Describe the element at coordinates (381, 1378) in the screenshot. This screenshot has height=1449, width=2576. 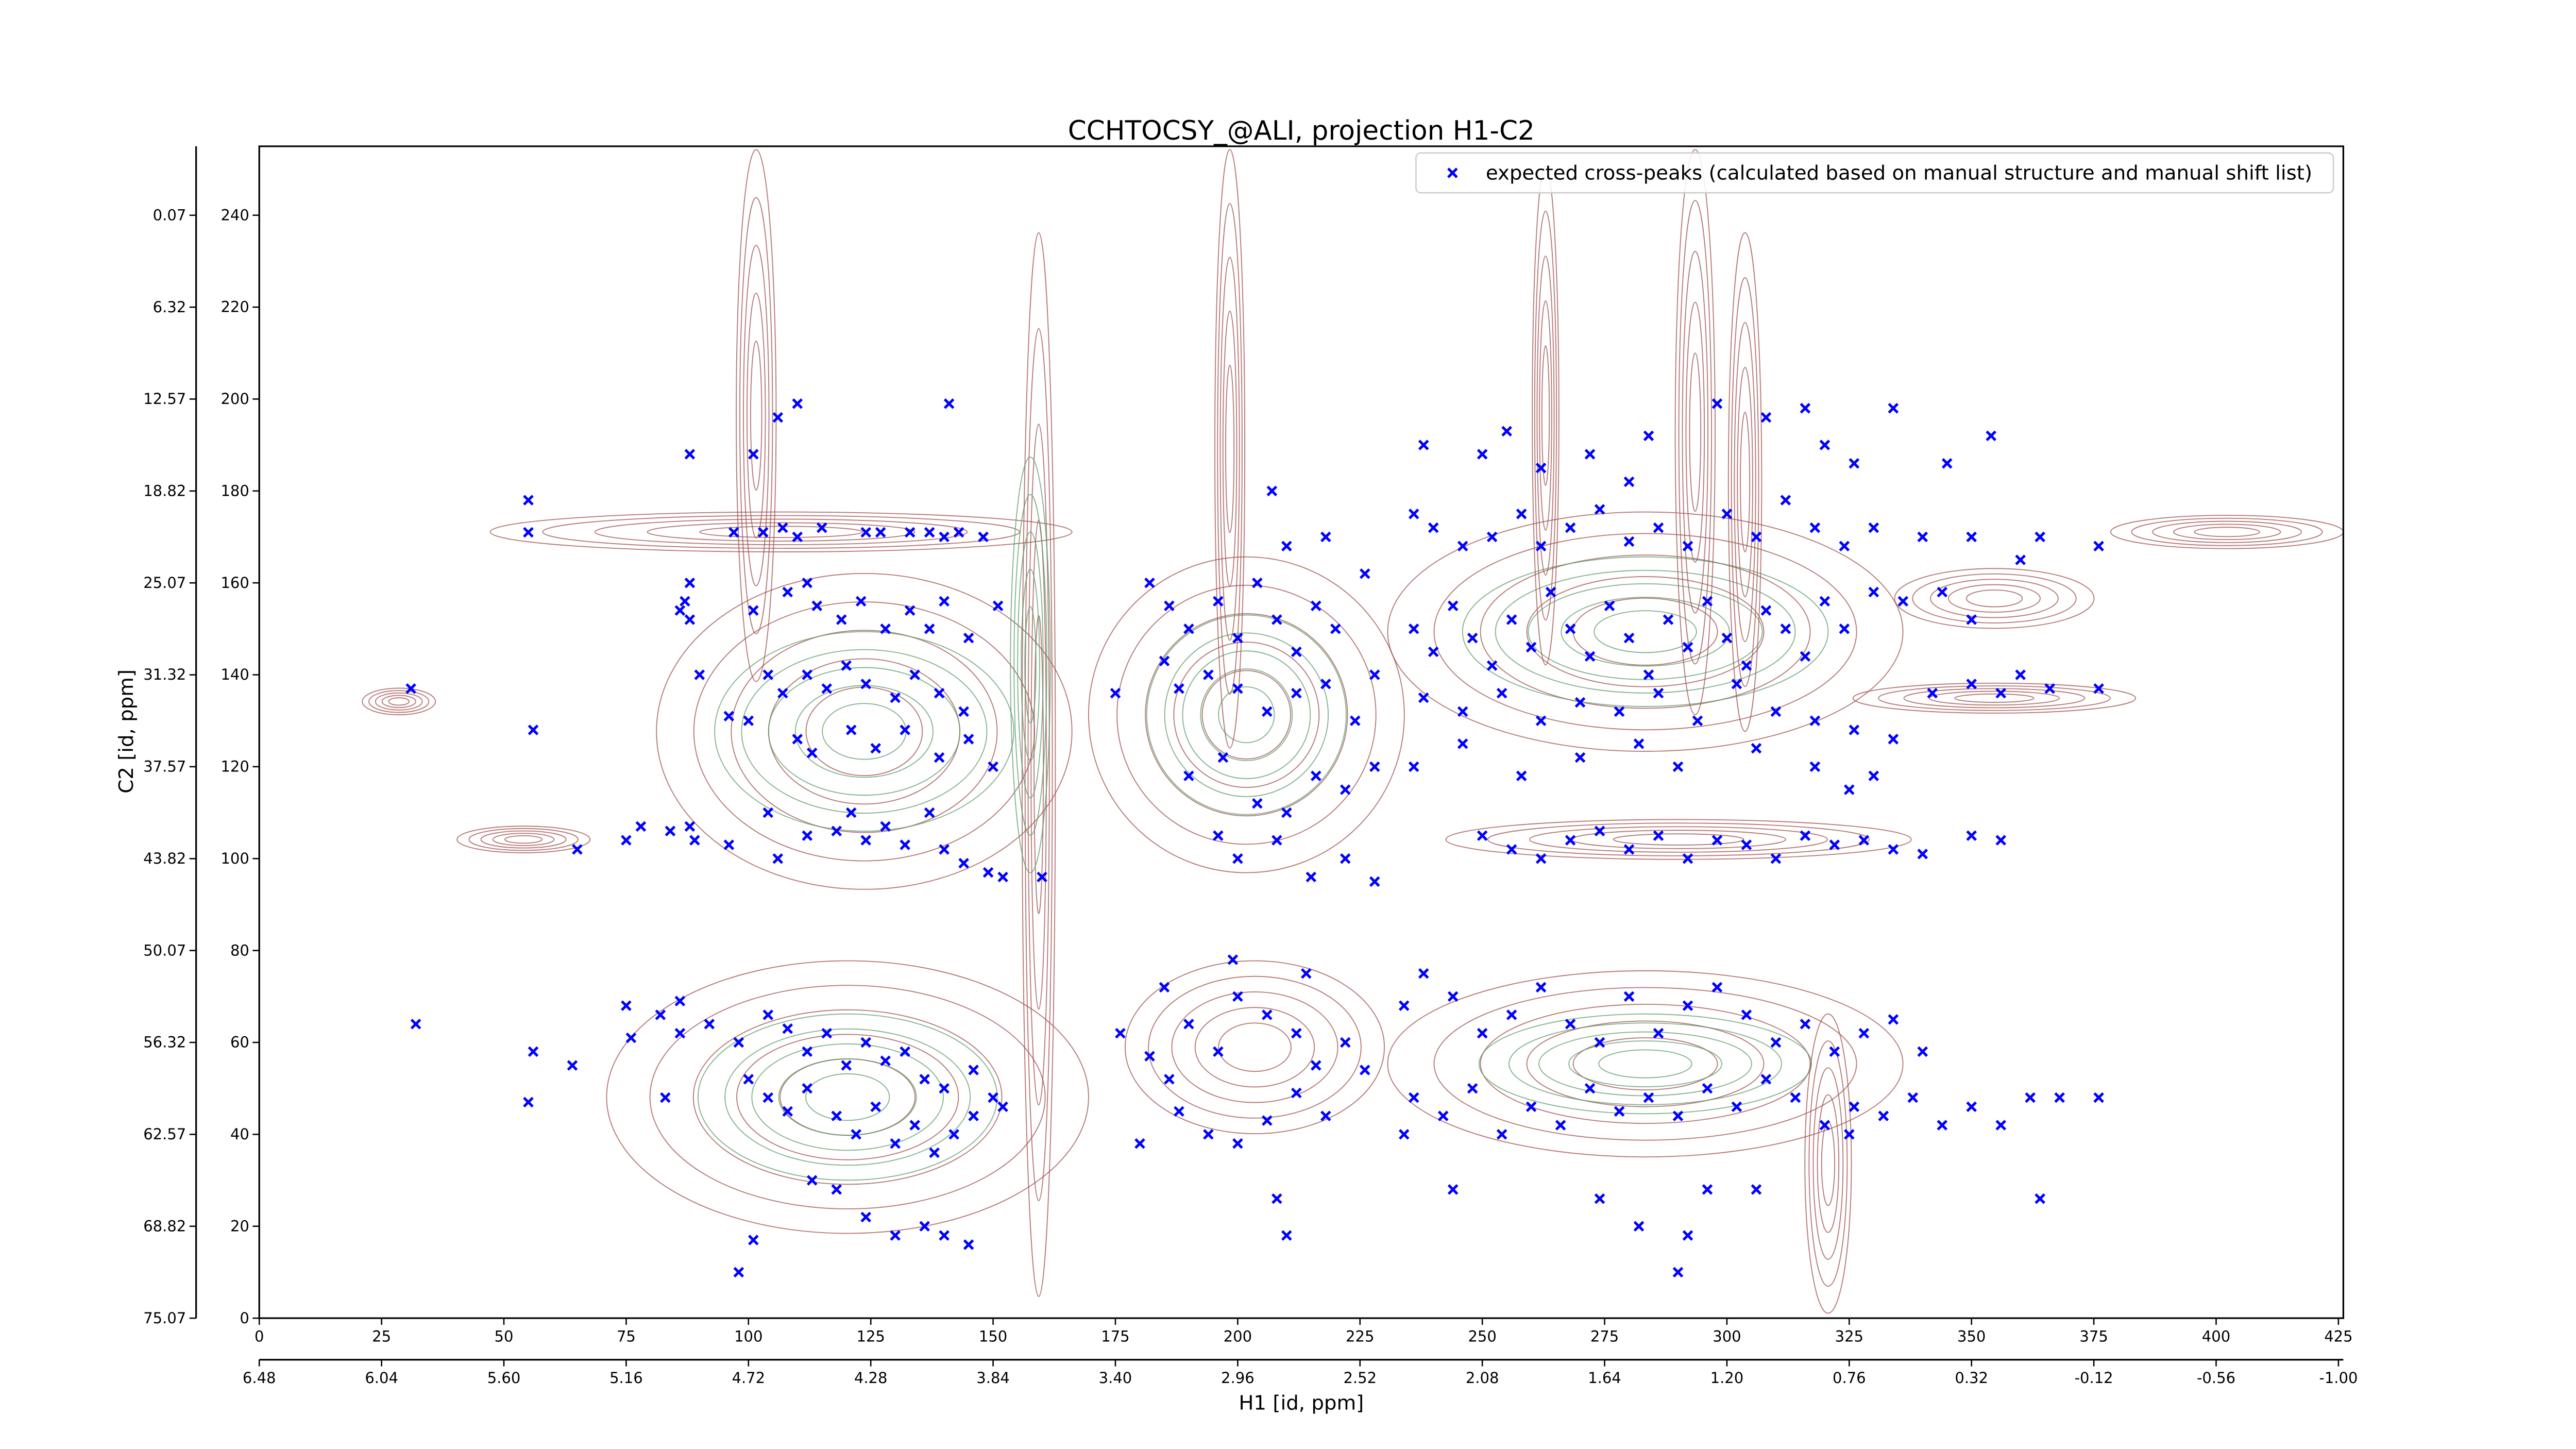
I see `x2-tick-label: 6.04` at that location.